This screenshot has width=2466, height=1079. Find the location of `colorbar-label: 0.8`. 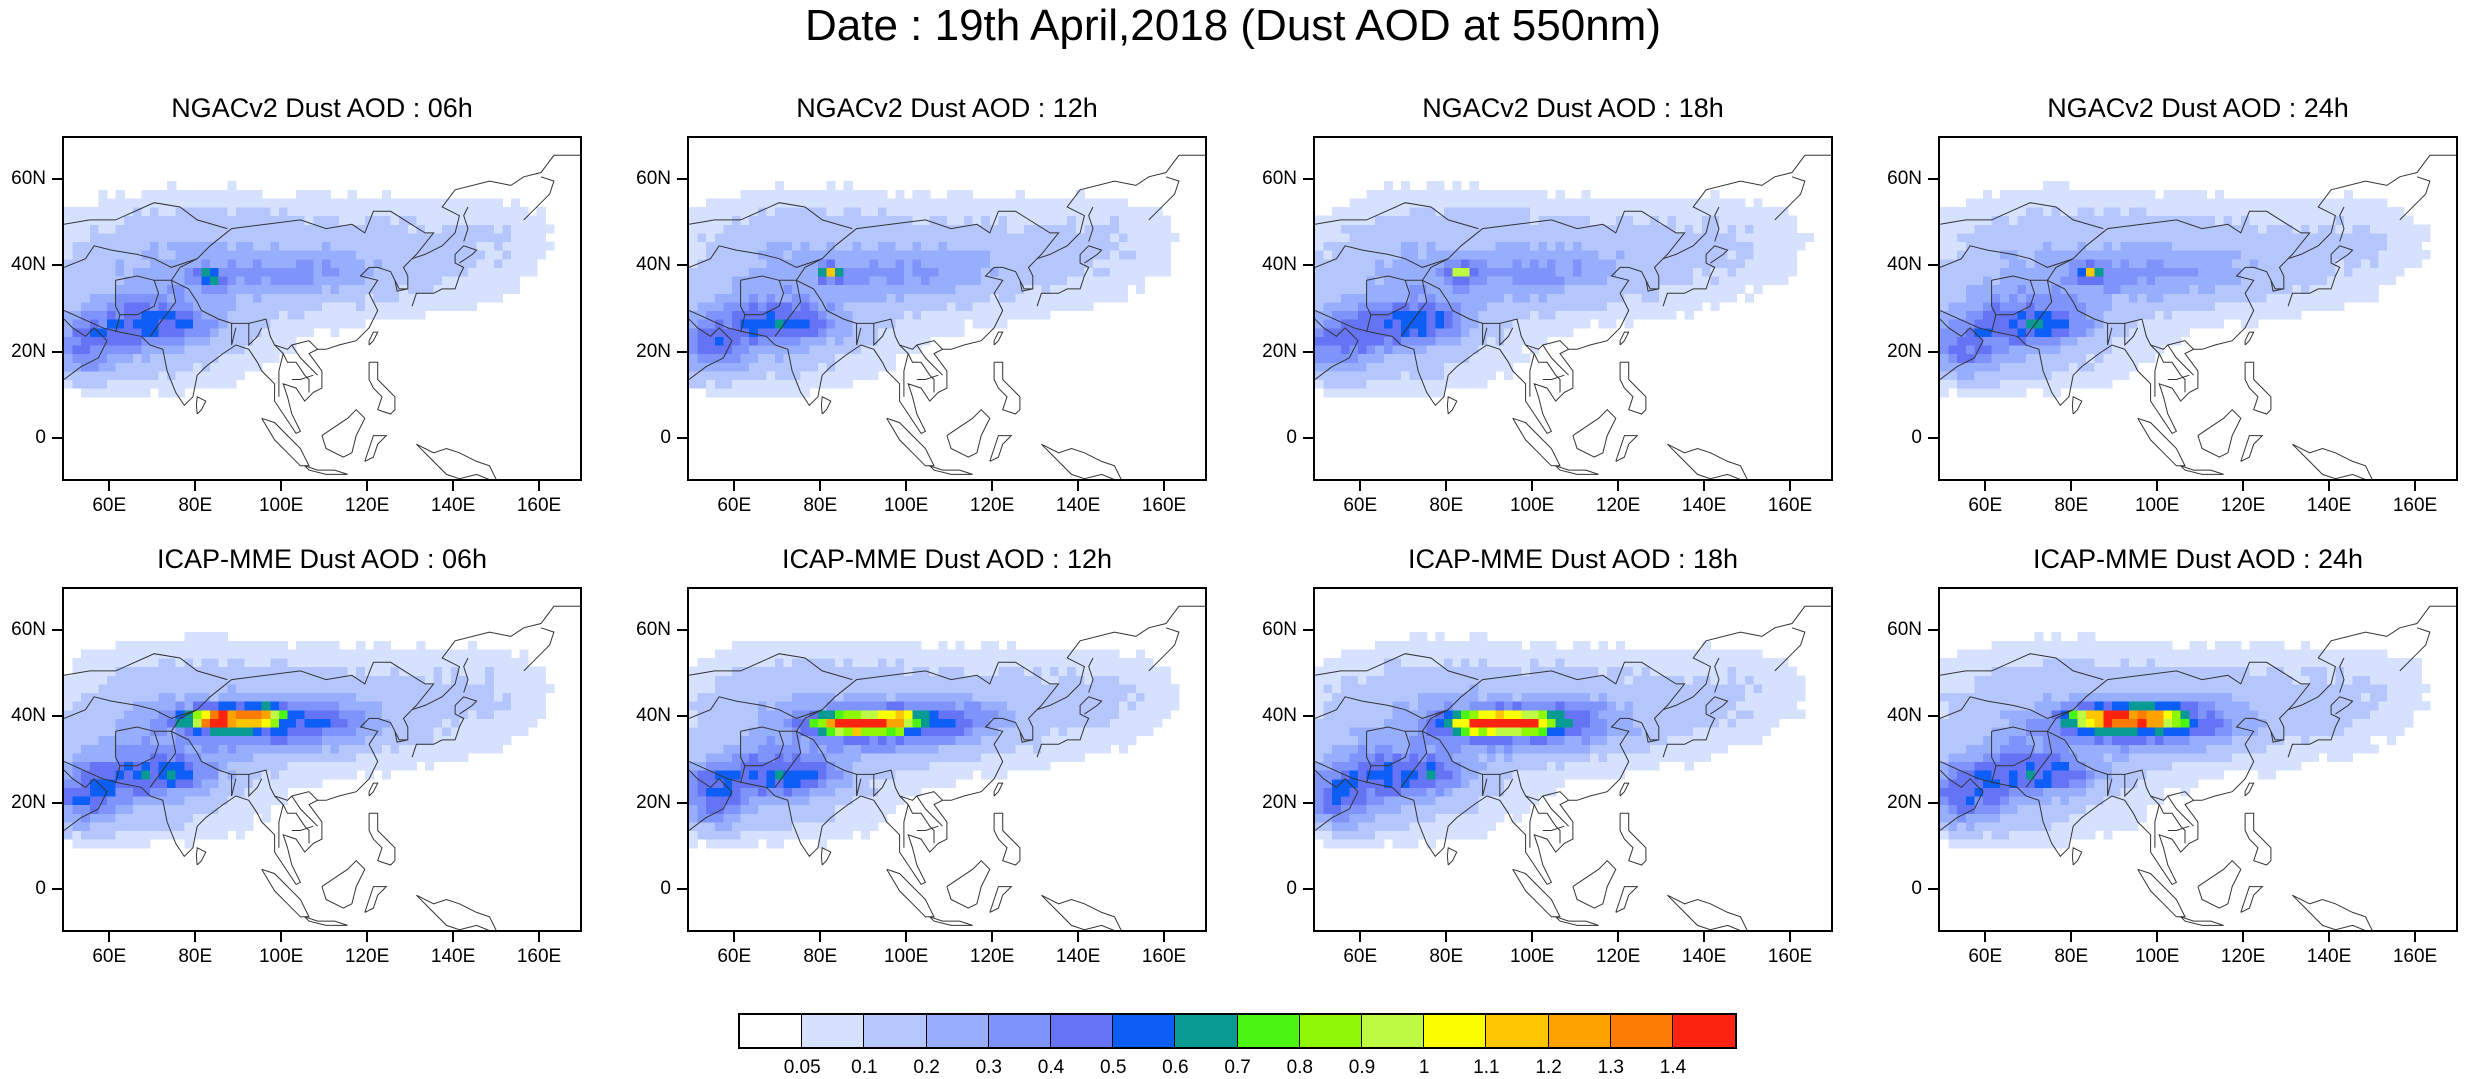

colorbar-label: 0.8 is located at coordinates (1300, 1068).